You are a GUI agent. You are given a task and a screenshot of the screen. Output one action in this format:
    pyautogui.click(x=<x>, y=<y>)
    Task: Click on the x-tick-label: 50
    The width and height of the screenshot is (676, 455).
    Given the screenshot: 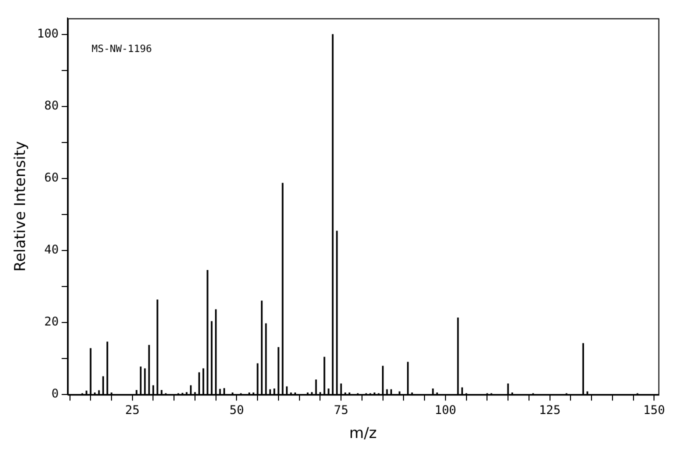 What is the action you would take?
    pyautogui.click(x=237, y=409)
    